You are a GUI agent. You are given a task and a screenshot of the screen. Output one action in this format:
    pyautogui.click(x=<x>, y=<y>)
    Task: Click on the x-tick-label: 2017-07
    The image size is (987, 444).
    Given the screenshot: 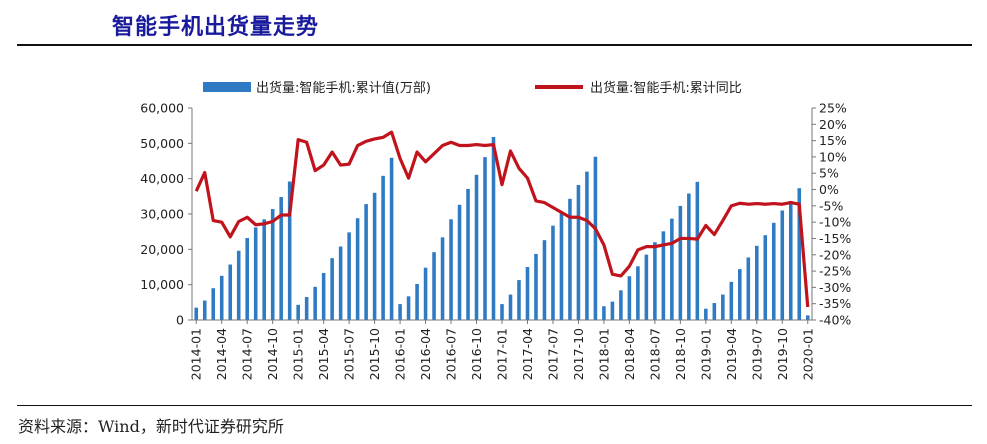 What is the action you would take?
    pyautogui.click(x=552, y=354)
    